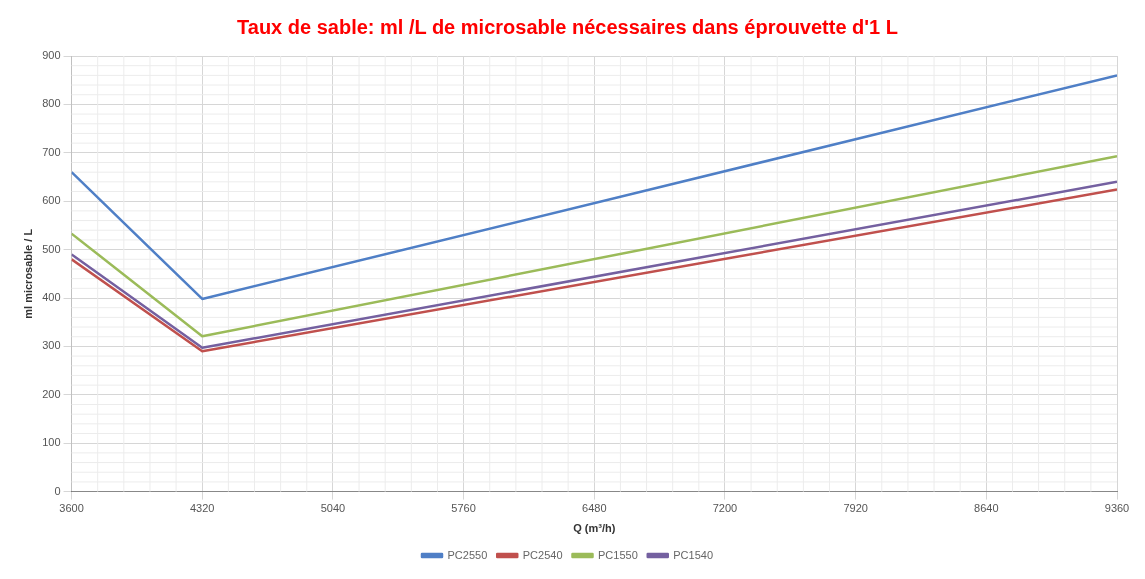  What do you see at coordinates (57, 490) in the screenshot?
I see `y-tick-label: 0` at bounding box center [57, 490].